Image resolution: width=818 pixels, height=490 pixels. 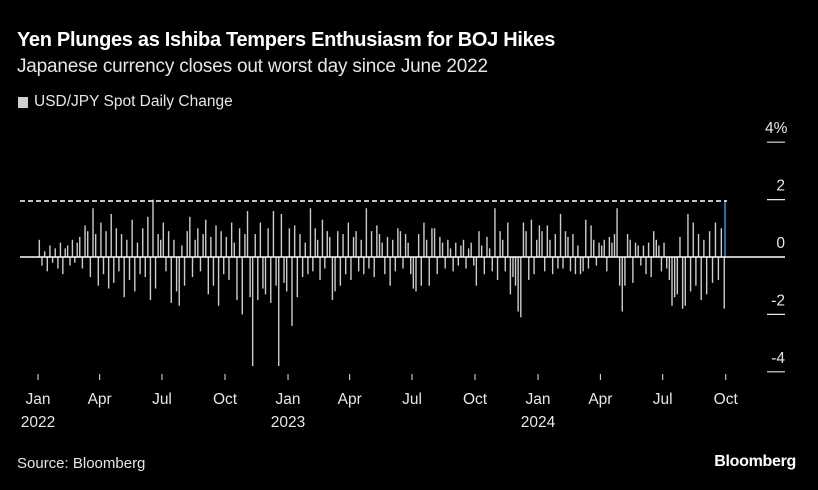 I want to click on x-year-label: 2024, so click(x=538, y=422).